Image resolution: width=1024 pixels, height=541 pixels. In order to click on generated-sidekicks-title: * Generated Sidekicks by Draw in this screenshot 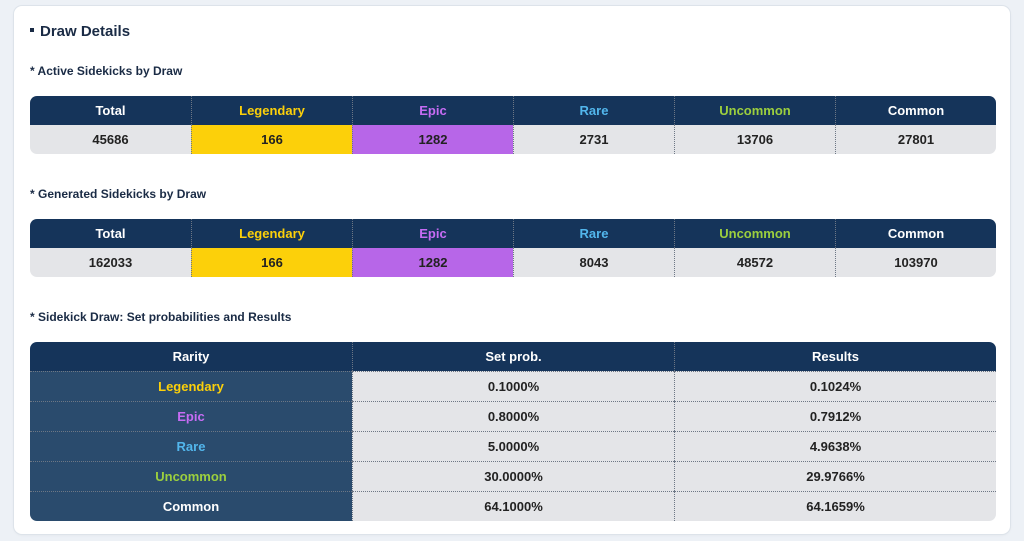, I will do `click(118, 194)`.